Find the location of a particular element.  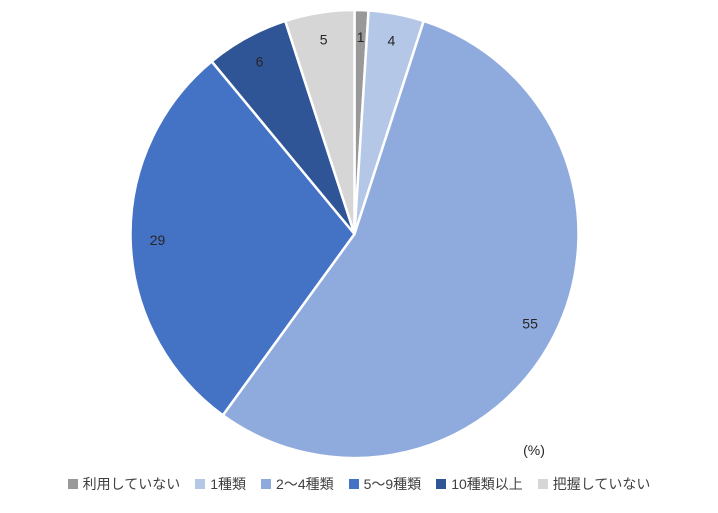

legend-label: 利用していない is located at coordinates (131, 484).